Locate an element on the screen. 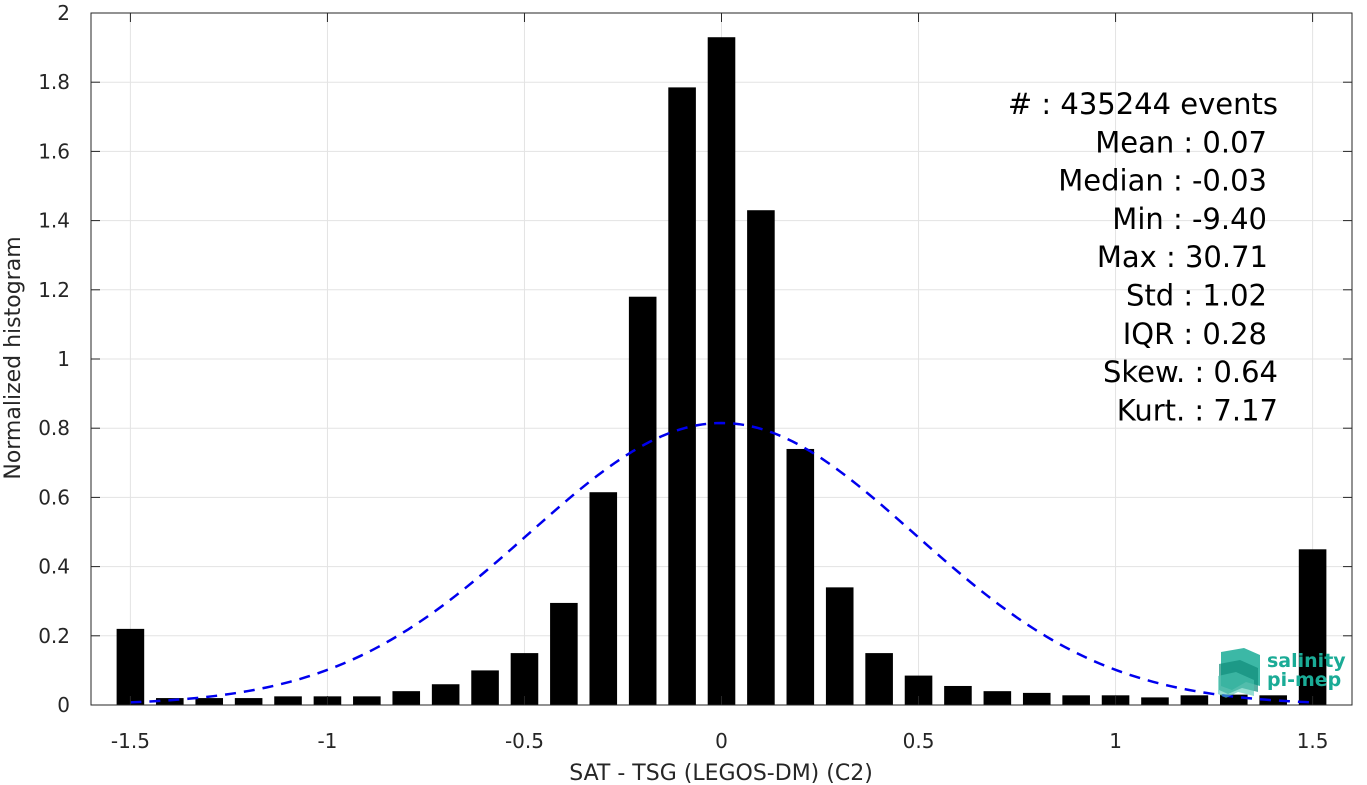 The height and width of the screenshot is (785, 1367). y-tick-label: 1.8 is located at coordinates (54, 82).